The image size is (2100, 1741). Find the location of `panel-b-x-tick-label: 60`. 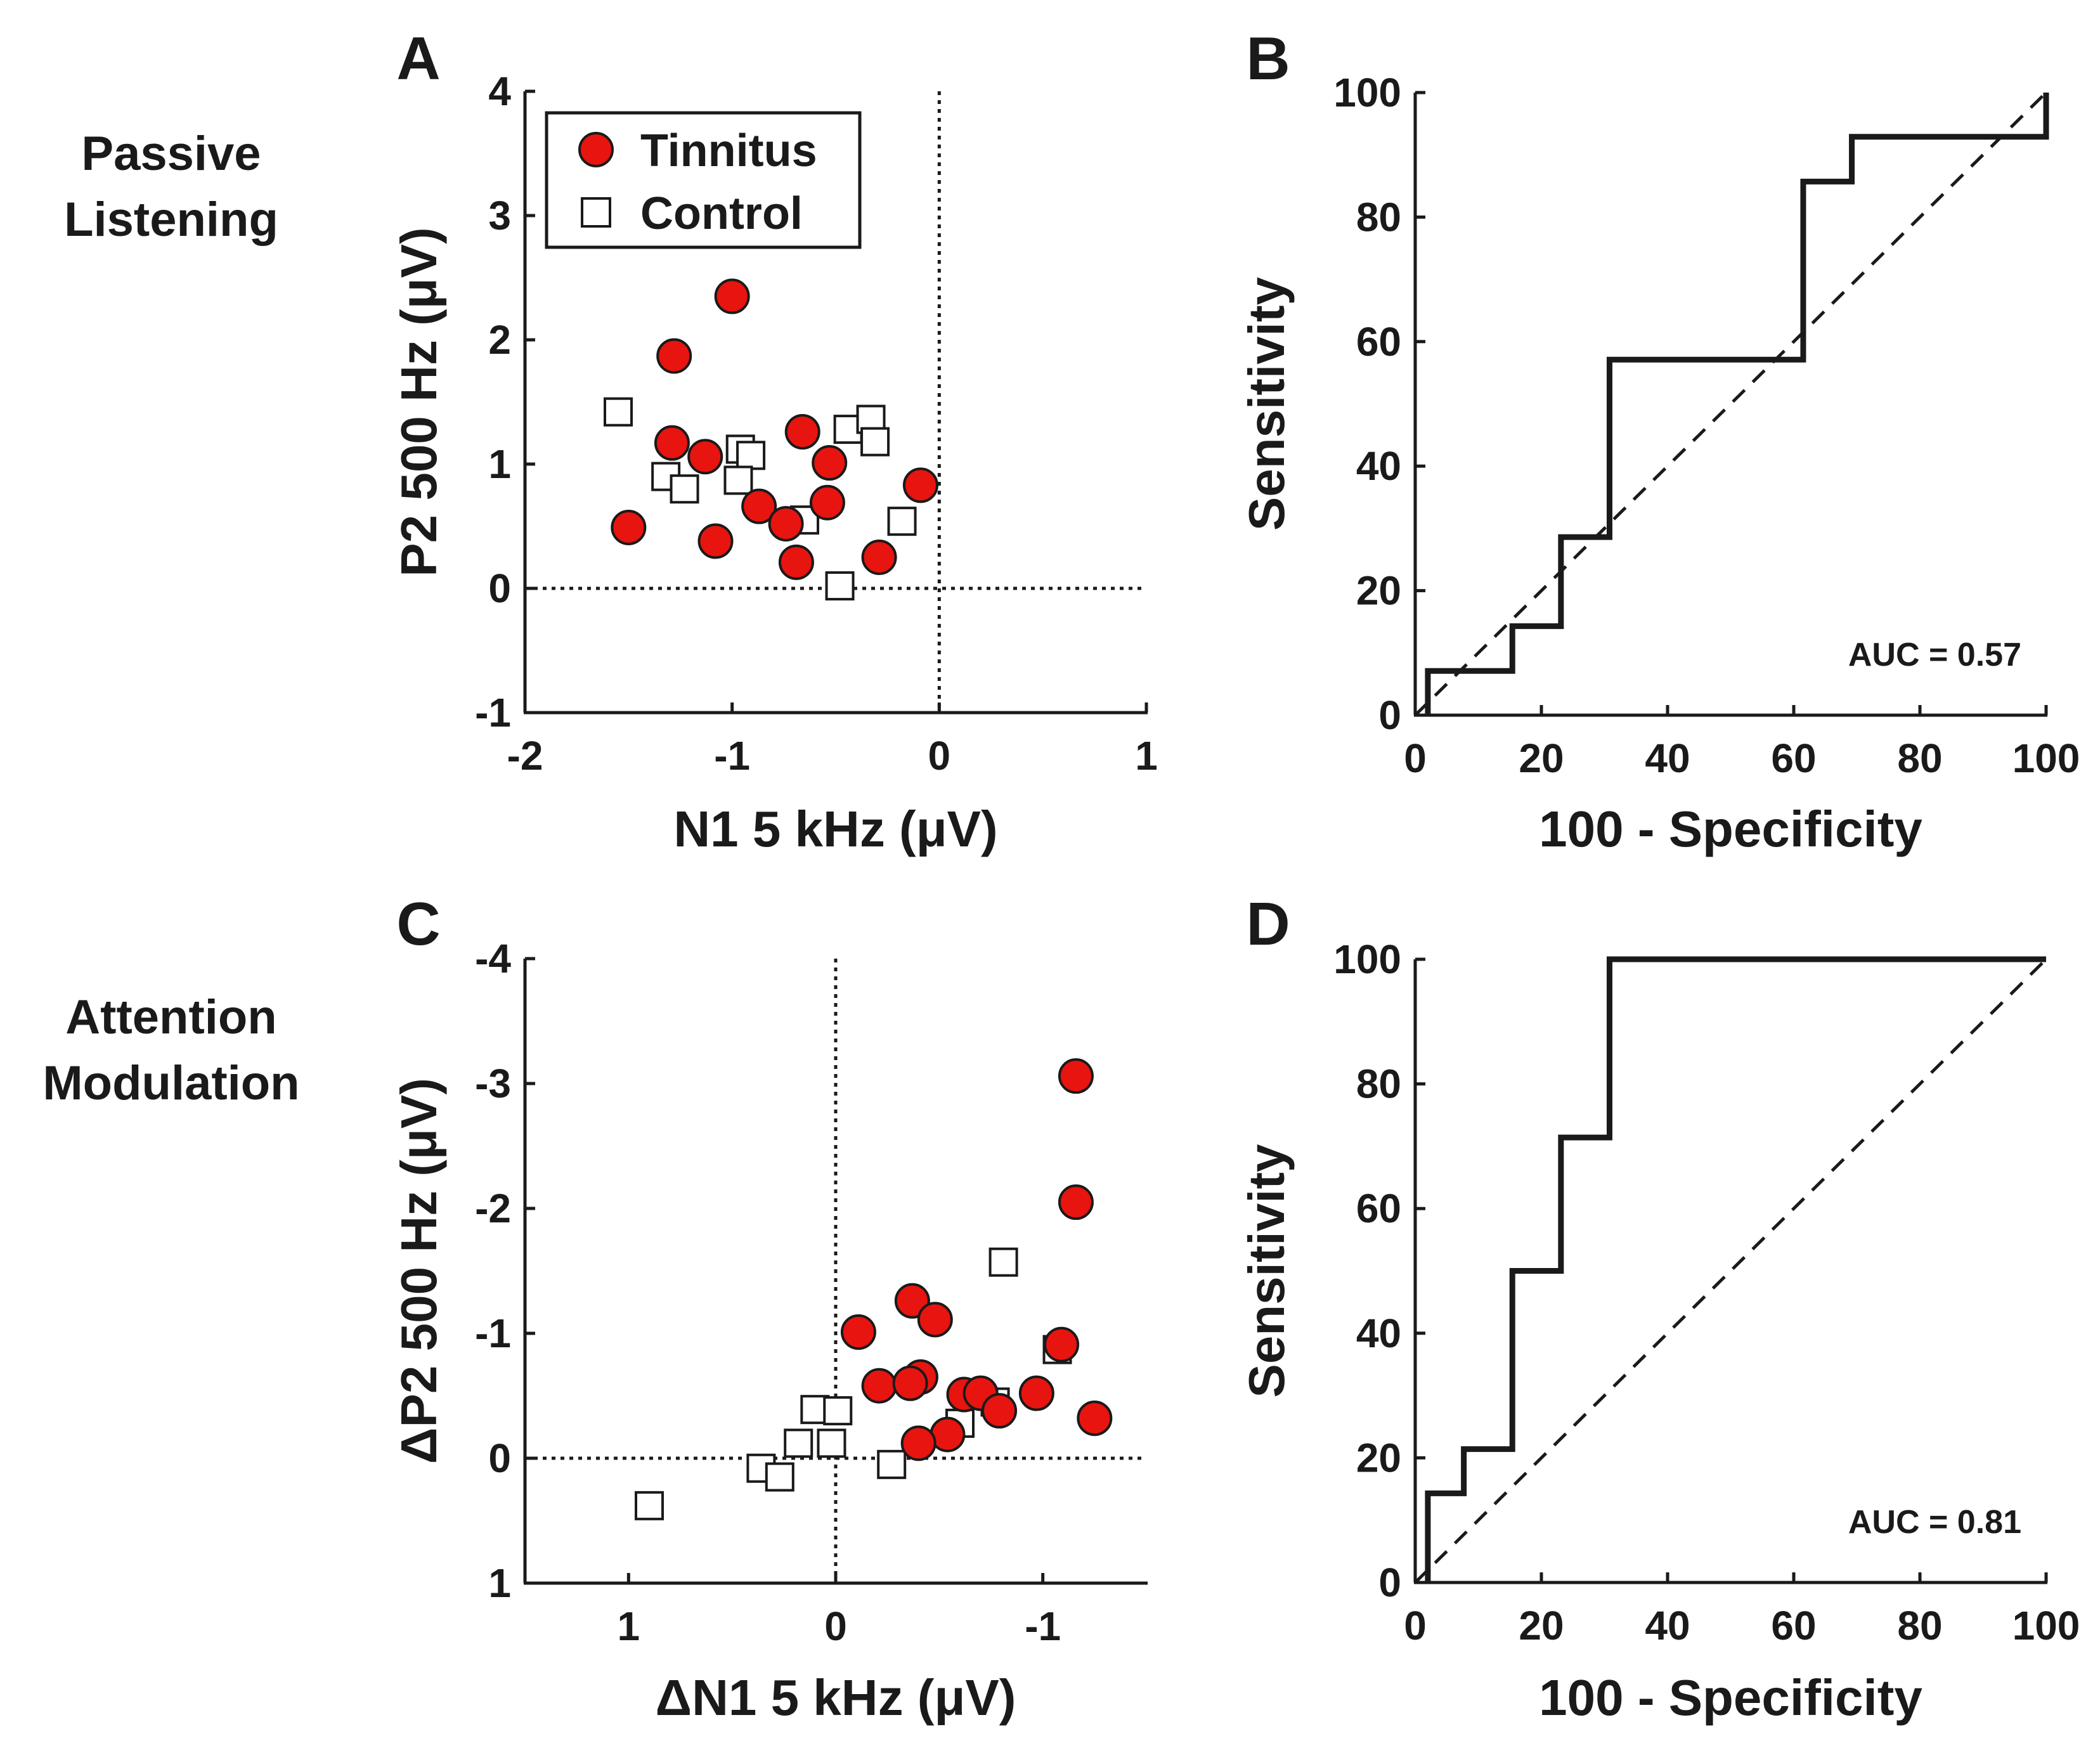

panel-b-x-tick-label: 60 is located at coordinates (1794, 758).